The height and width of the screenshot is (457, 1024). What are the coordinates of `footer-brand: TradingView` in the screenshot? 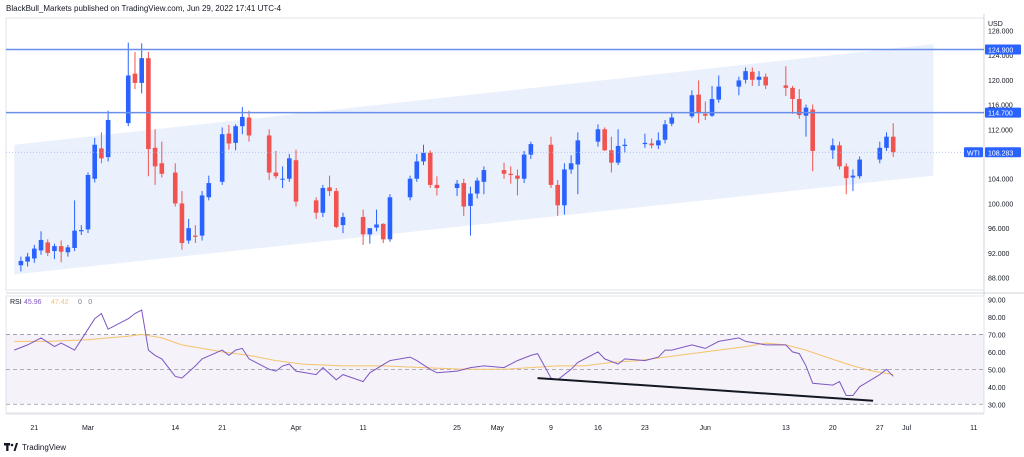 It's located at (44, 447).